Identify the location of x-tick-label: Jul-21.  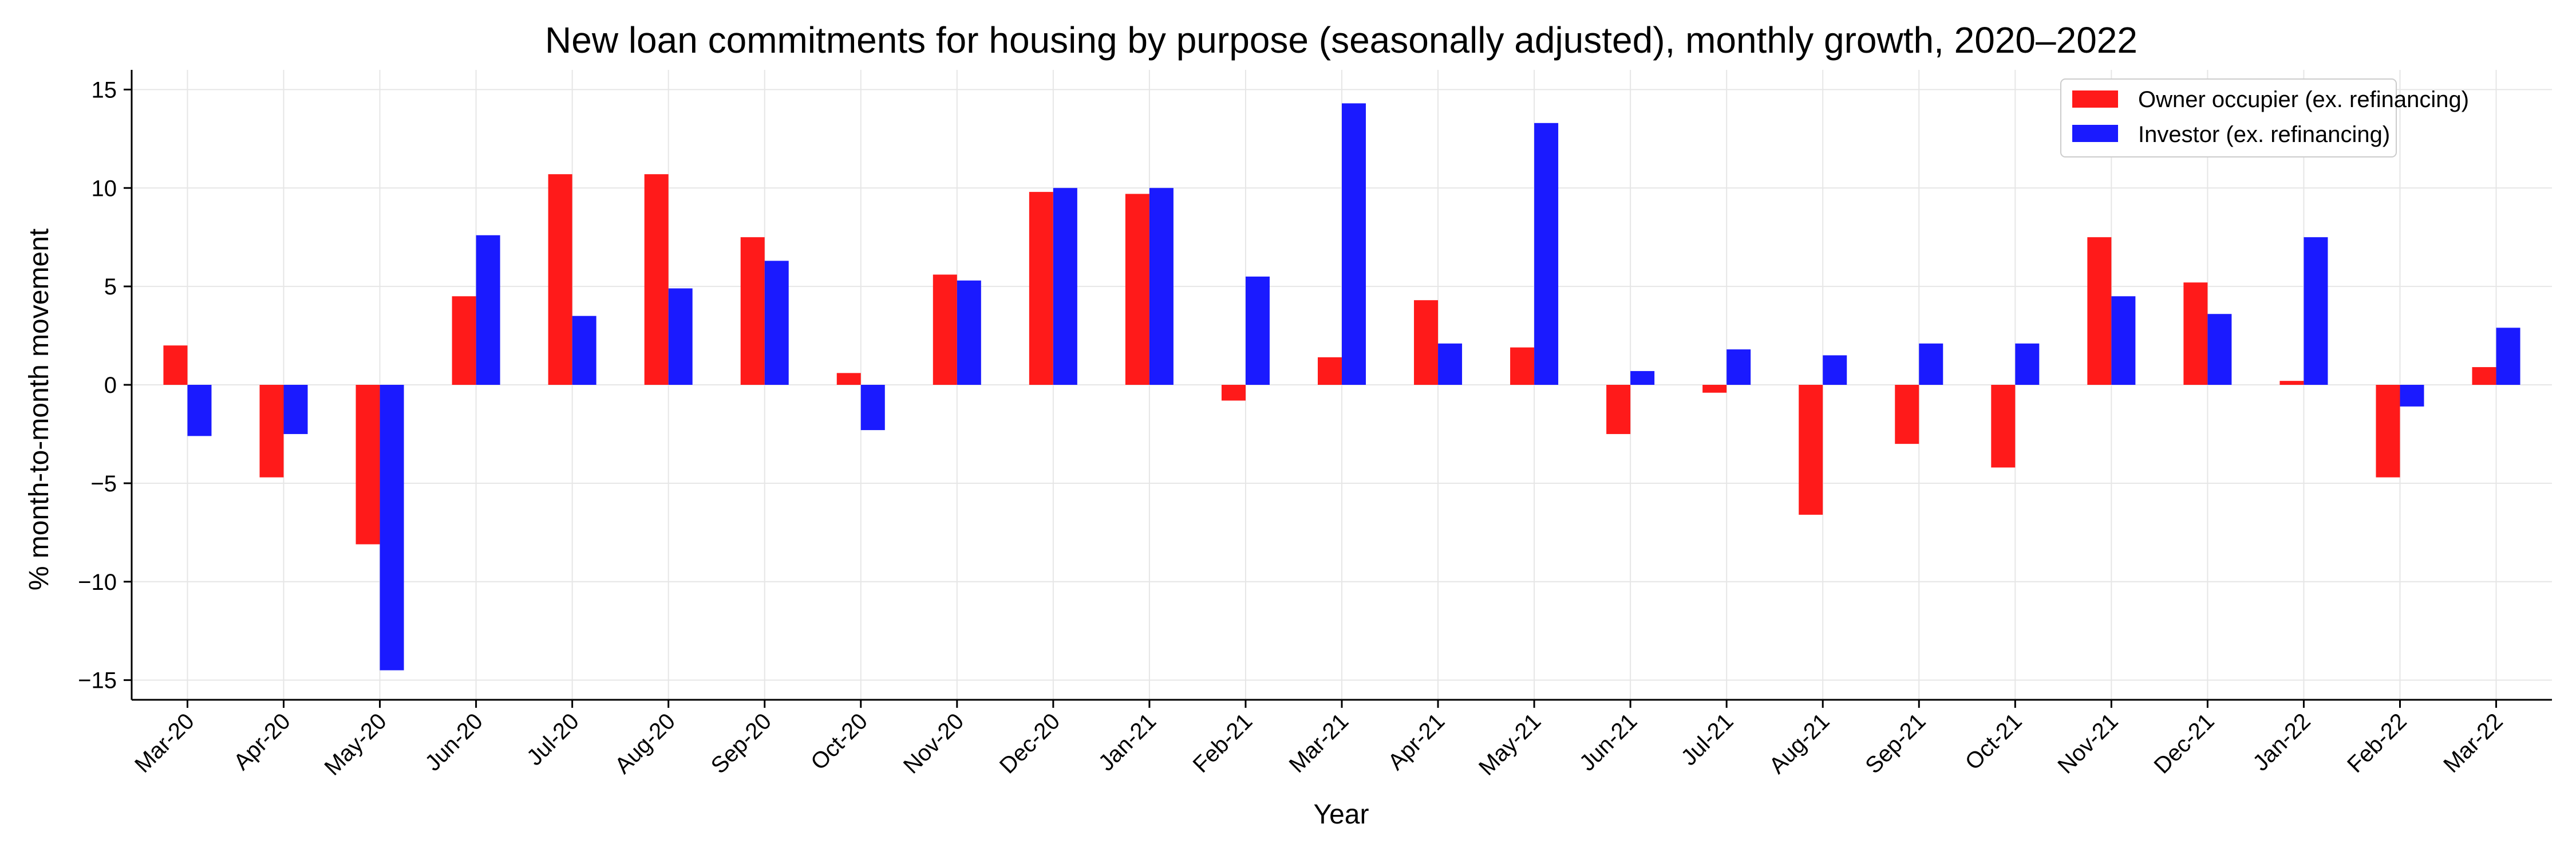
(1707, 739).